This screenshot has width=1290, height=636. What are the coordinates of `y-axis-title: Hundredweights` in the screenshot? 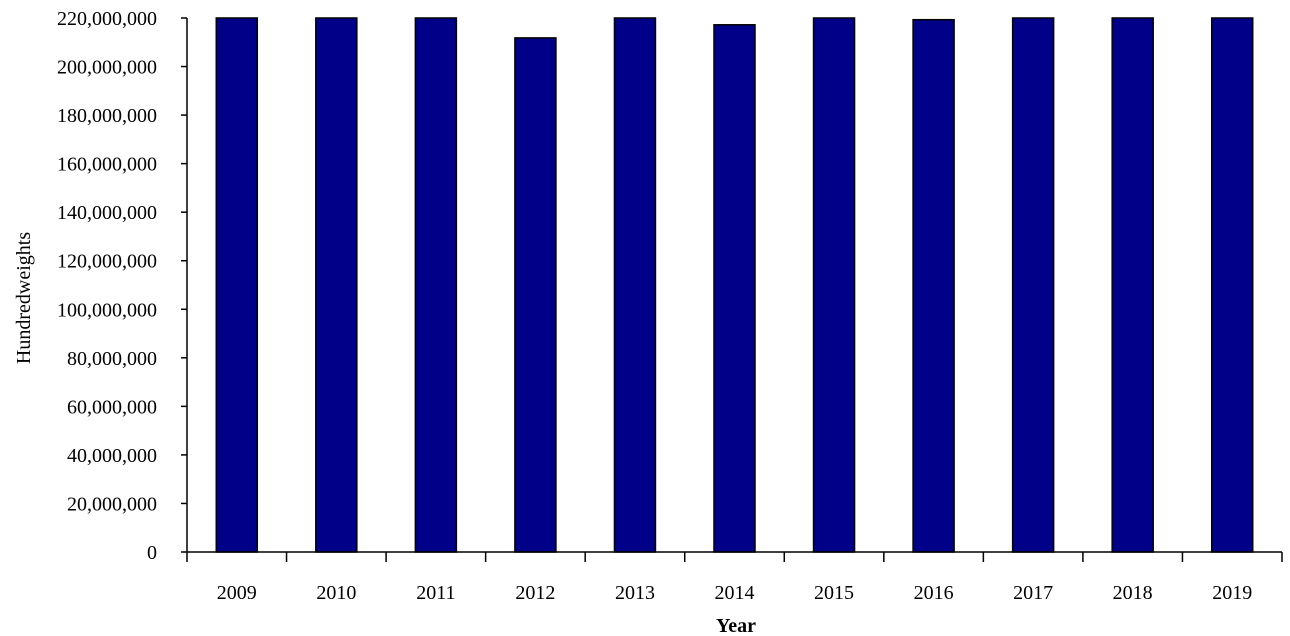 It's located at (24, 298).